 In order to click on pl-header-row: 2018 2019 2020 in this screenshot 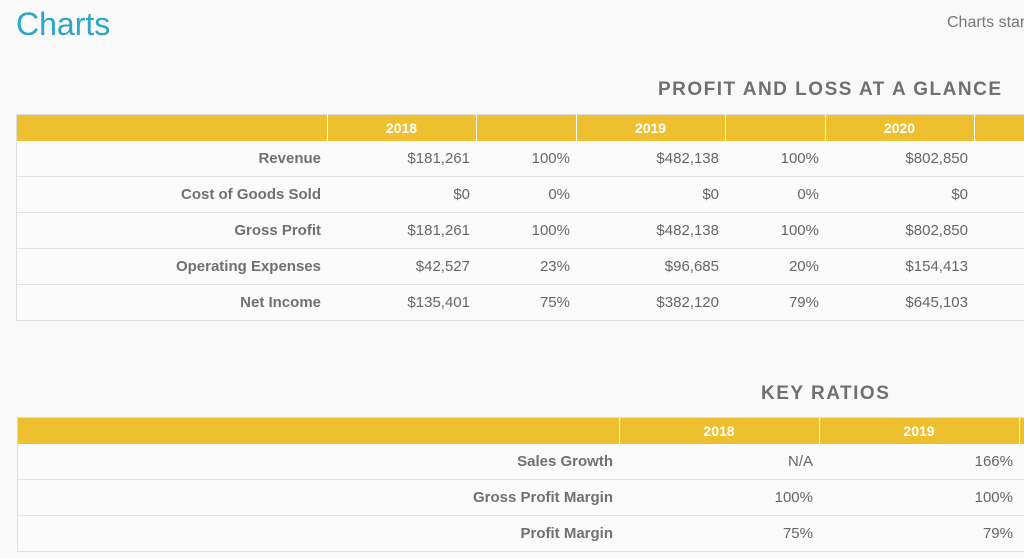, I will do `click(520, 128)`.